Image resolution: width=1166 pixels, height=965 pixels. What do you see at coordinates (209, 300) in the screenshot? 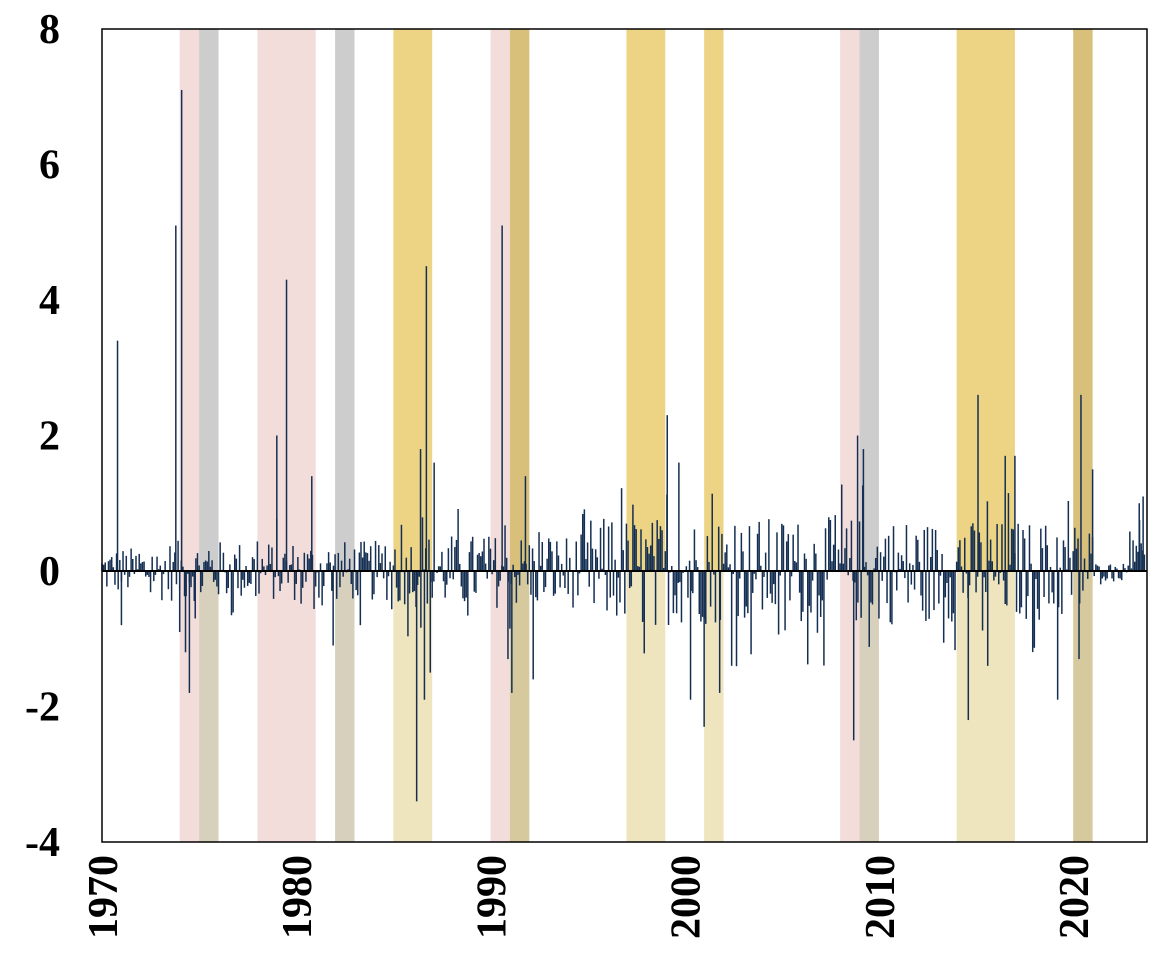
I see `shaded-period-gray-upper` at bounding box center [209, 300].